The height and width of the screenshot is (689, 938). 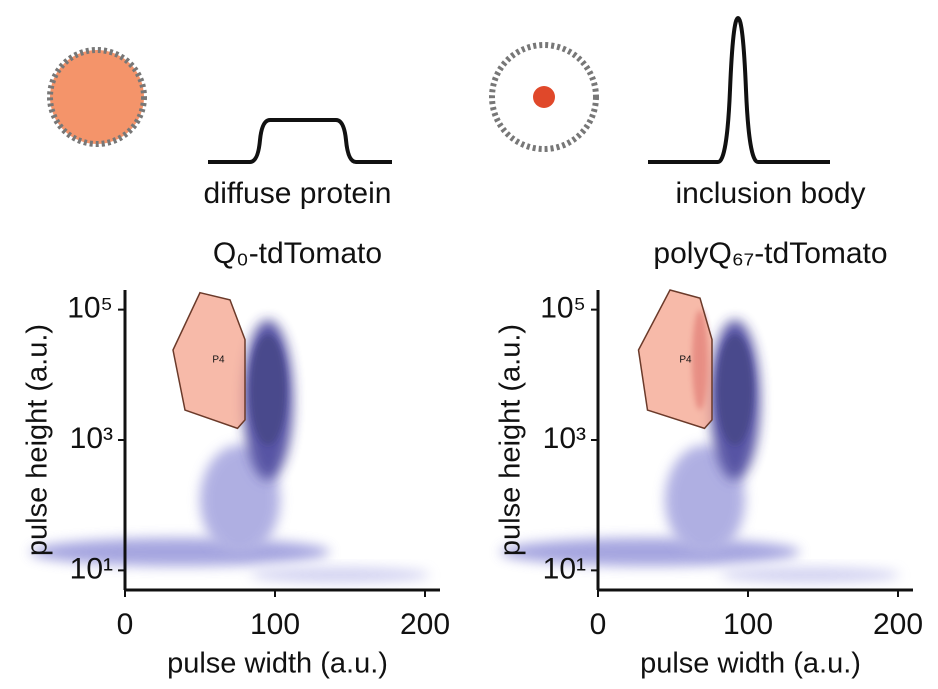 What do you see at coordinates (297, 253) in the screenshot?
I see `chart-title: Q₀-tdTomato` at bounding box center [297, 253].